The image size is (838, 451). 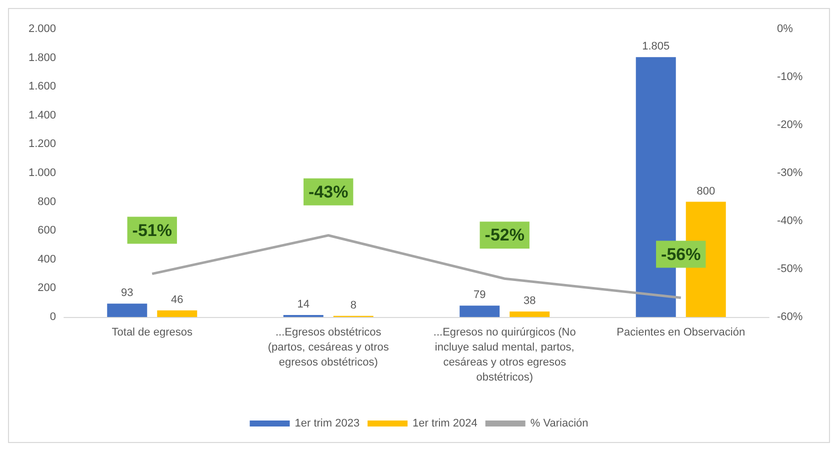 What do you see at coordinates (480, 295) in the screenshot?
I see `data-label: 79` at bounding box center [480, 295].